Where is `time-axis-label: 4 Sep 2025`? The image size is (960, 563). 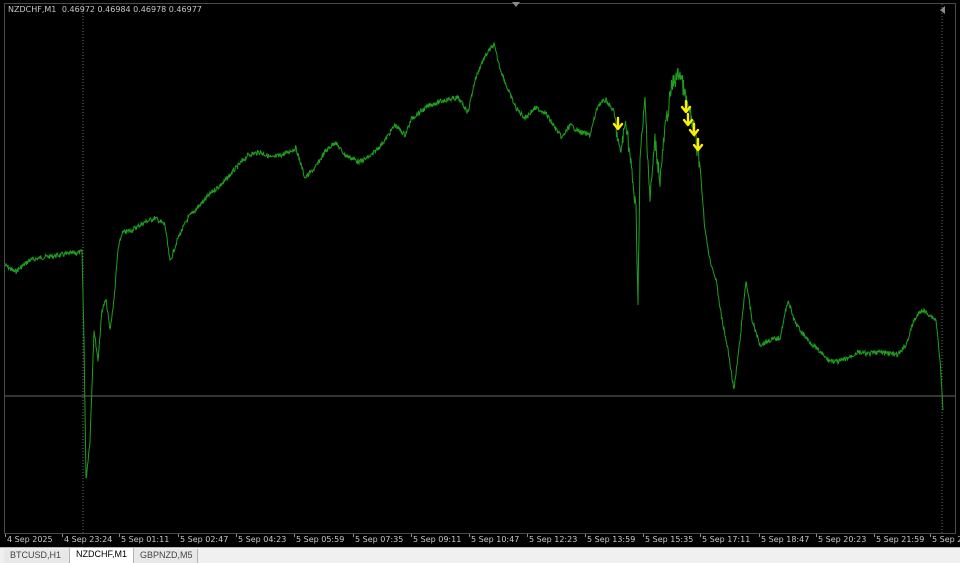
time-axis-label: 4 Sep 2025 is located at coordinates (30, 539).